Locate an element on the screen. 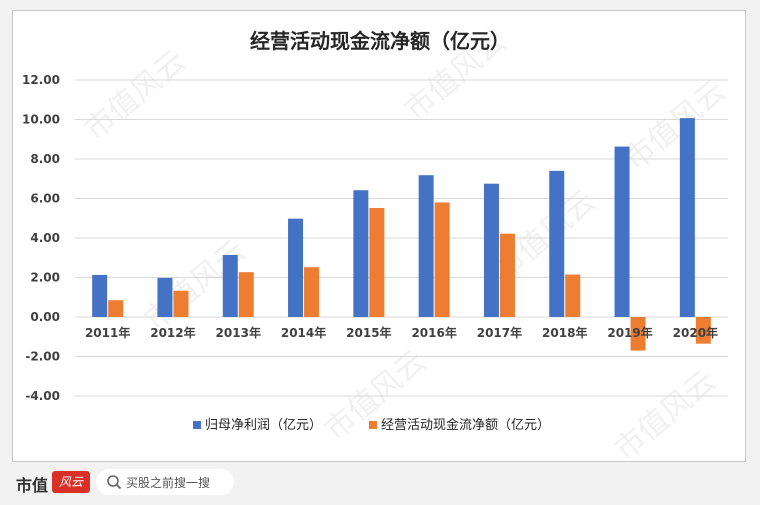 Image resolution: width=760 pixels, height=505 pixels. search-input: 买股之前搜一搜 is located at coordinates (165, 482).